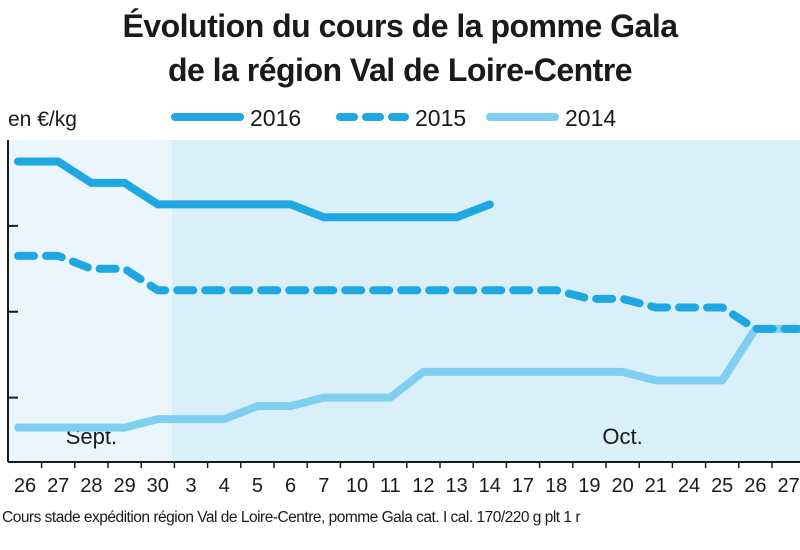 Image resolution: width=800 pixels, height=550 pixels. Describe the element at coordinates (357, 486) in the screenshot. I see `x-tick-label-10: 10` at that location.